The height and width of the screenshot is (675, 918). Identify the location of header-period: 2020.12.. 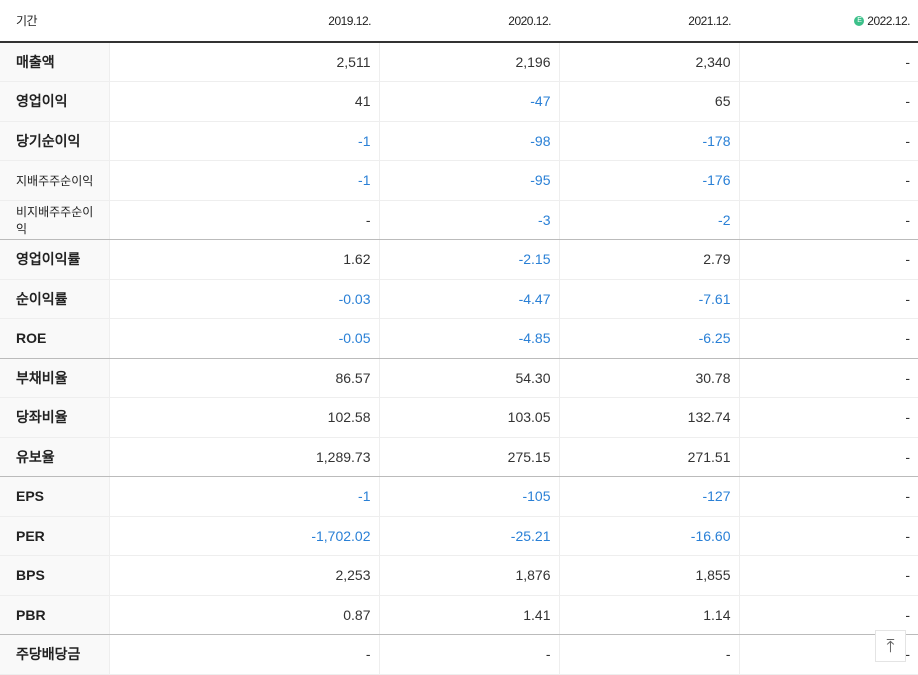
(469, 21).